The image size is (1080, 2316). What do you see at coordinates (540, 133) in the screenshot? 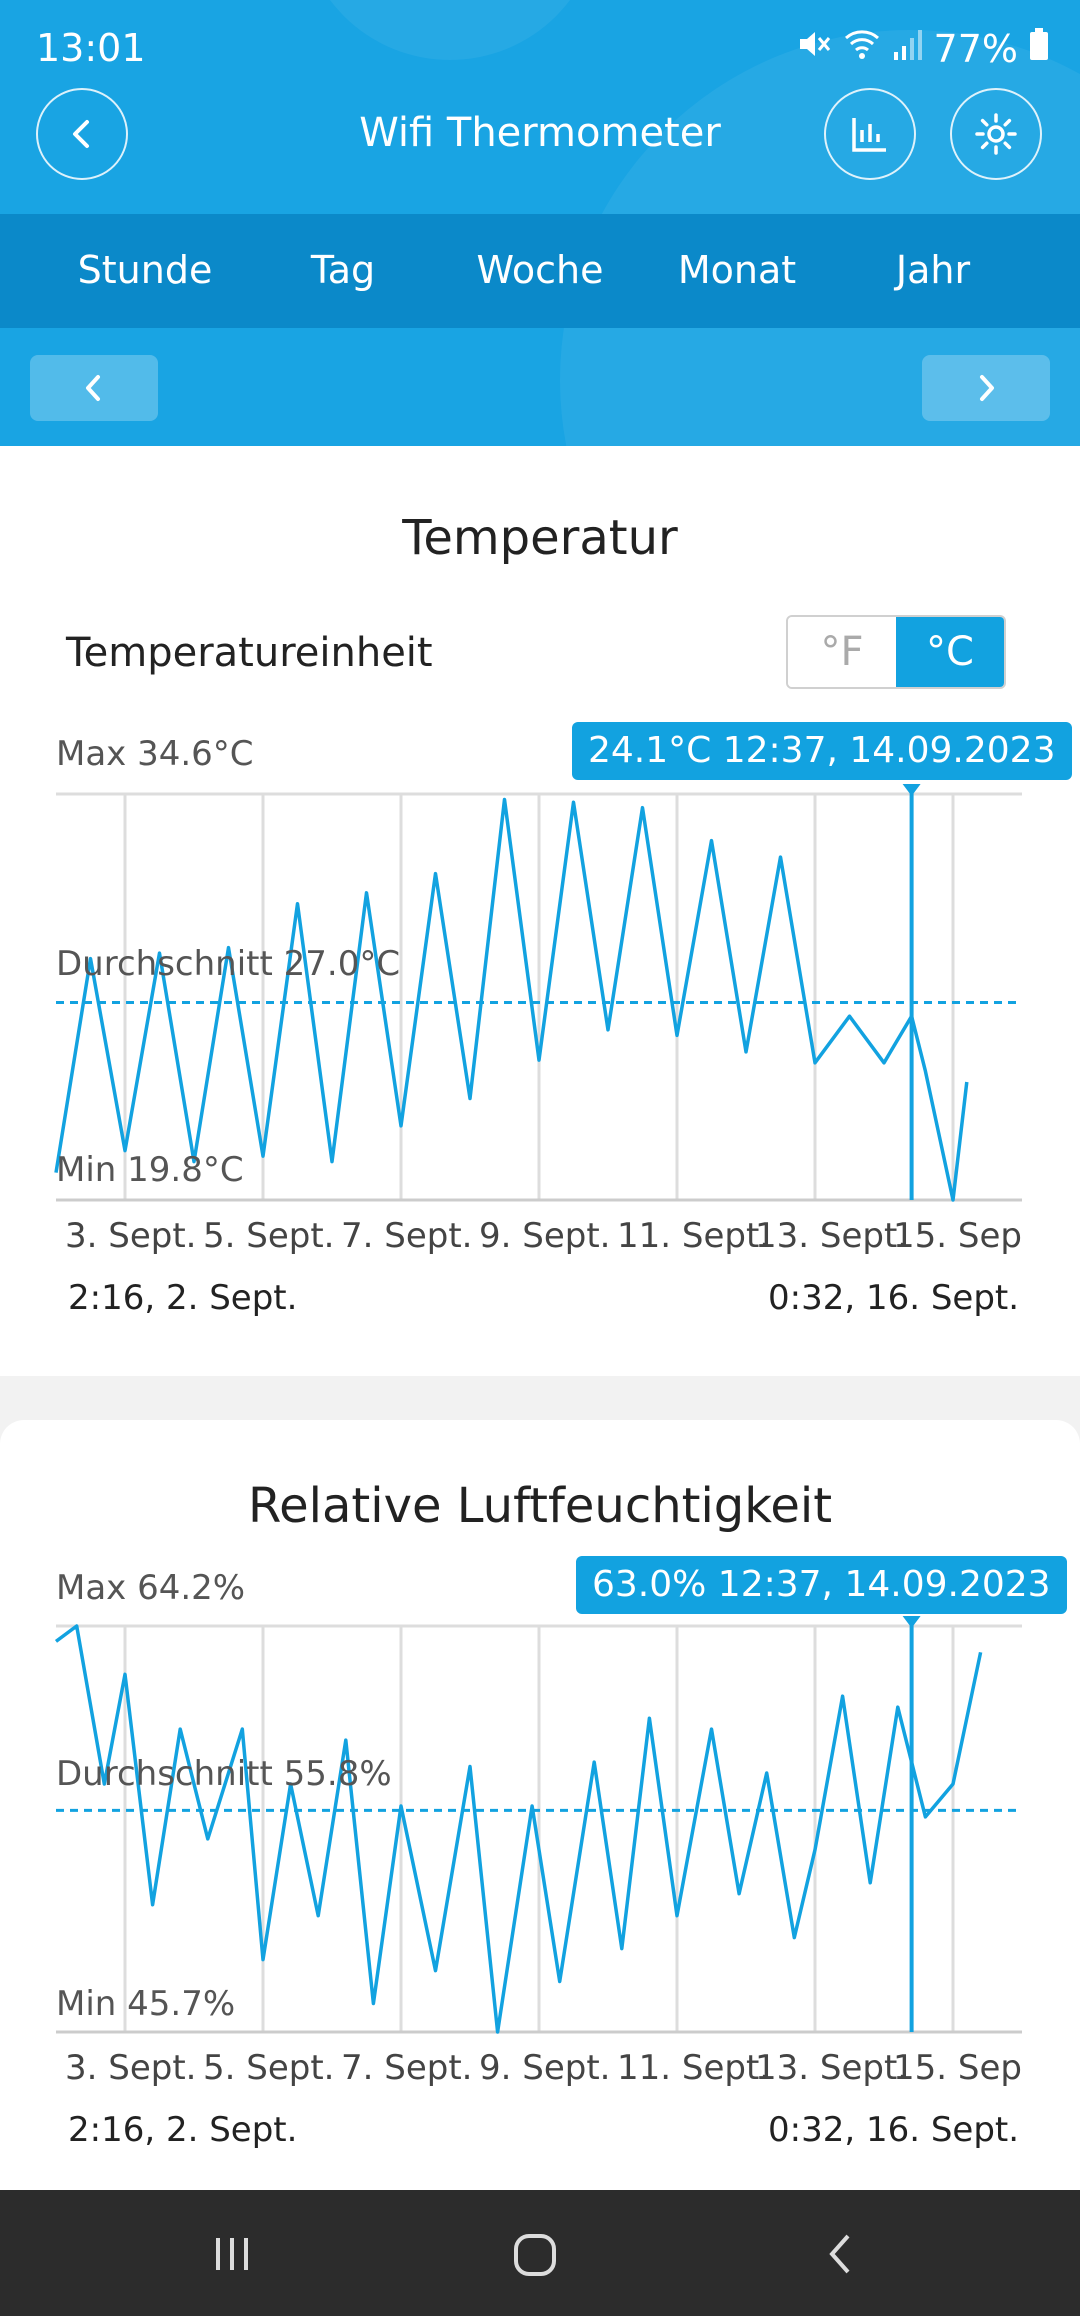
I see `page-title: Wifi Thermometer` at bounding box center [540, 133].